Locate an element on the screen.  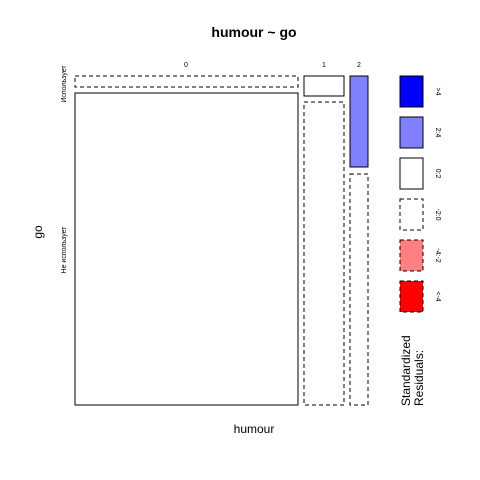
x-tick-label-2: 2 is located at coordinates (359, 65).